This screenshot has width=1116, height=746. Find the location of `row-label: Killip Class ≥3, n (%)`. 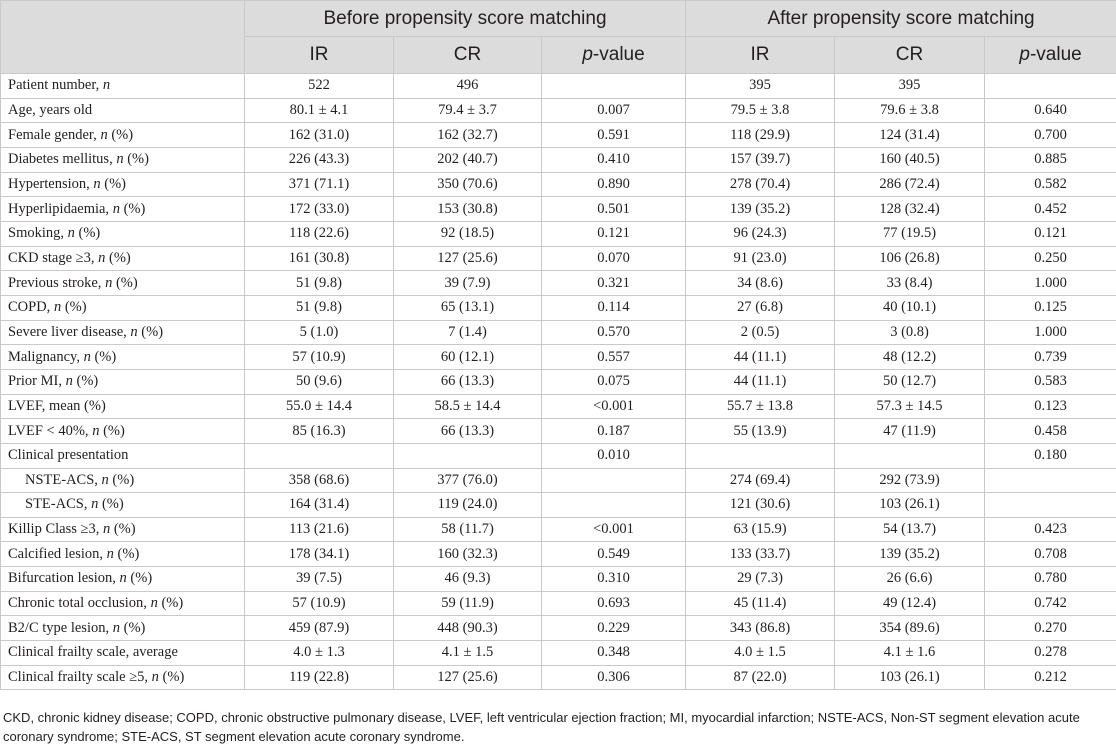

row-label: Killip Class ≥3, n (%) is located at coordinates (123, 529).